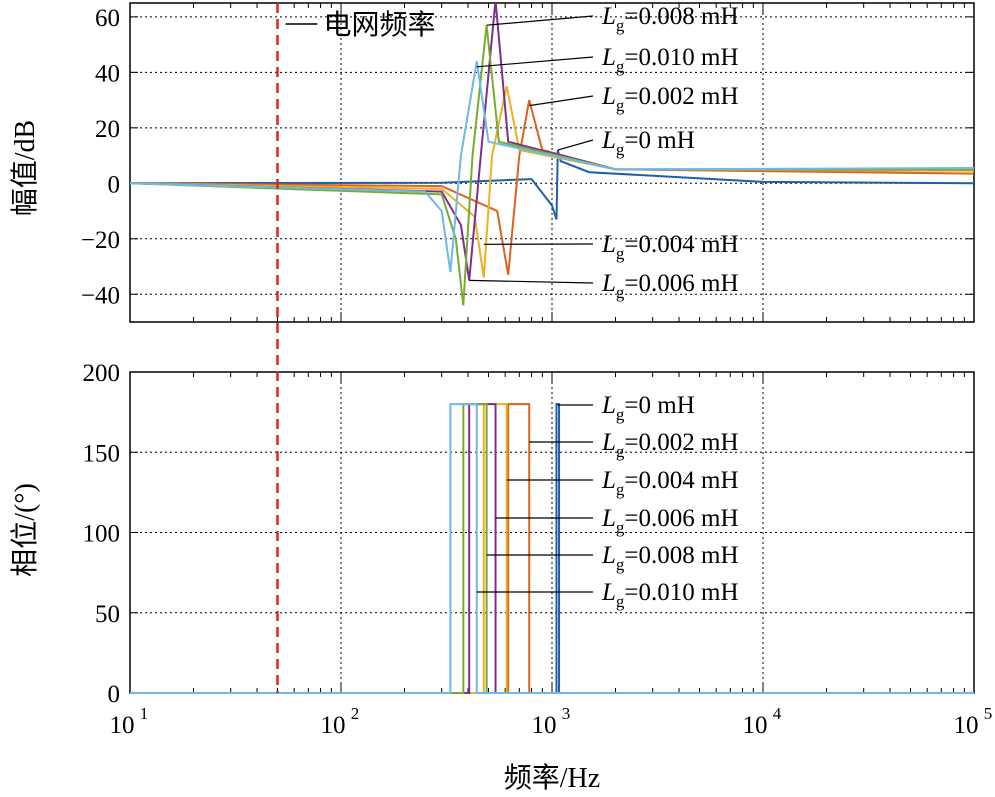 The image size is (995, 797). Describe the element at coordinates (107, 614) in the screenshot. I see `y-tick-label: 50` at that location.